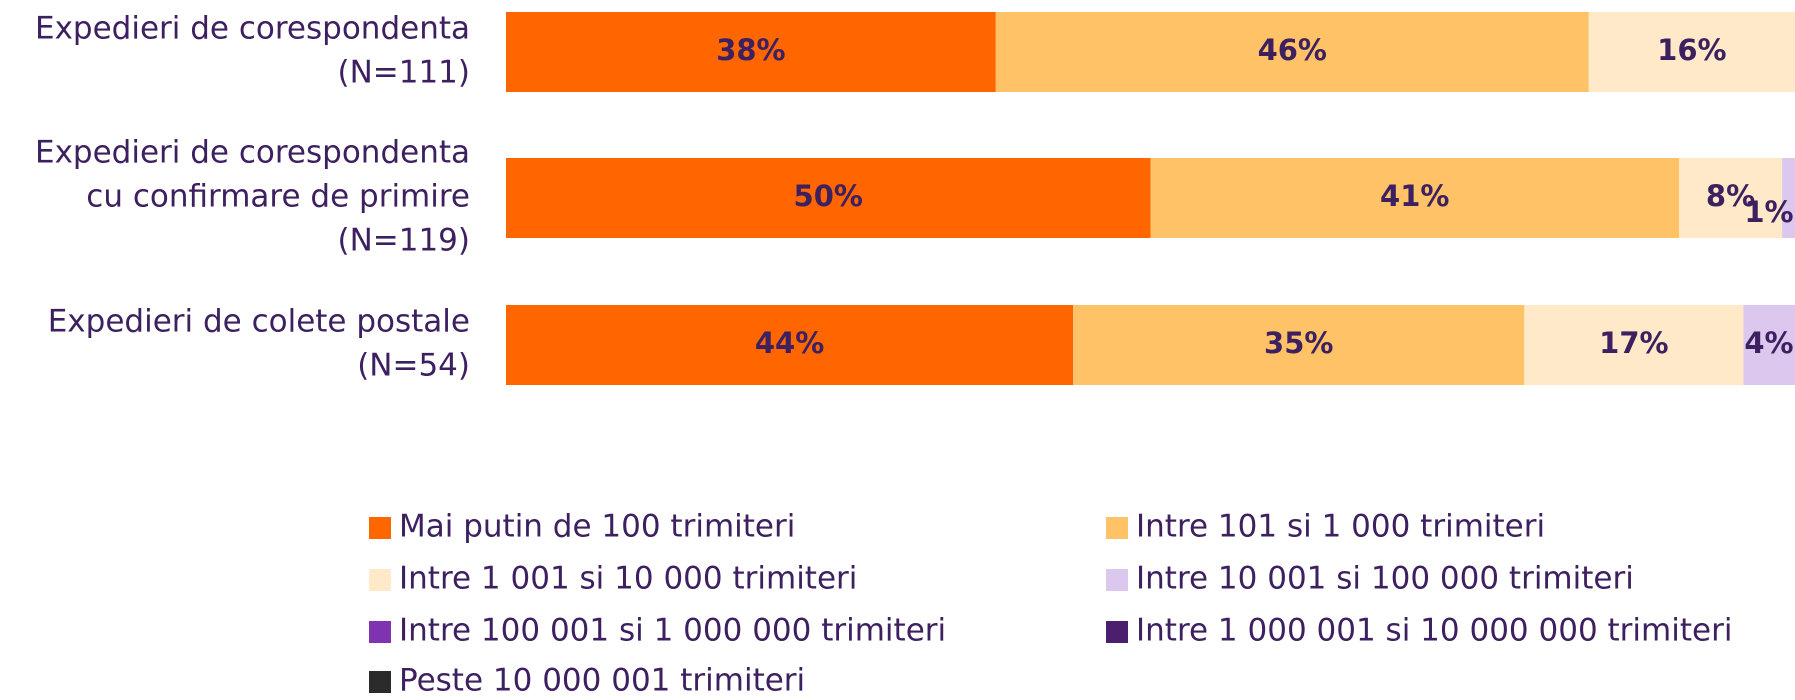  I want to click on data-label: 44%, so click(789, 343).